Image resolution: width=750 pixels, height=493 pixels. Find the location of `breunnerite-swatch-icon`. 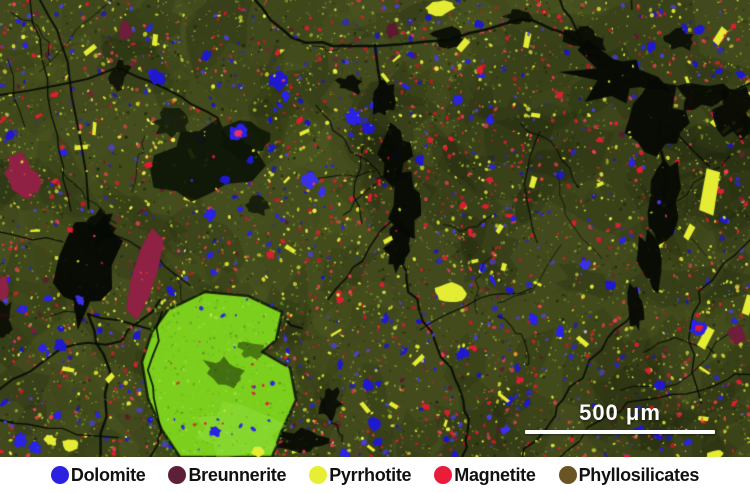

breunnerite-swatch-icon is located at coordinates (177, 475).